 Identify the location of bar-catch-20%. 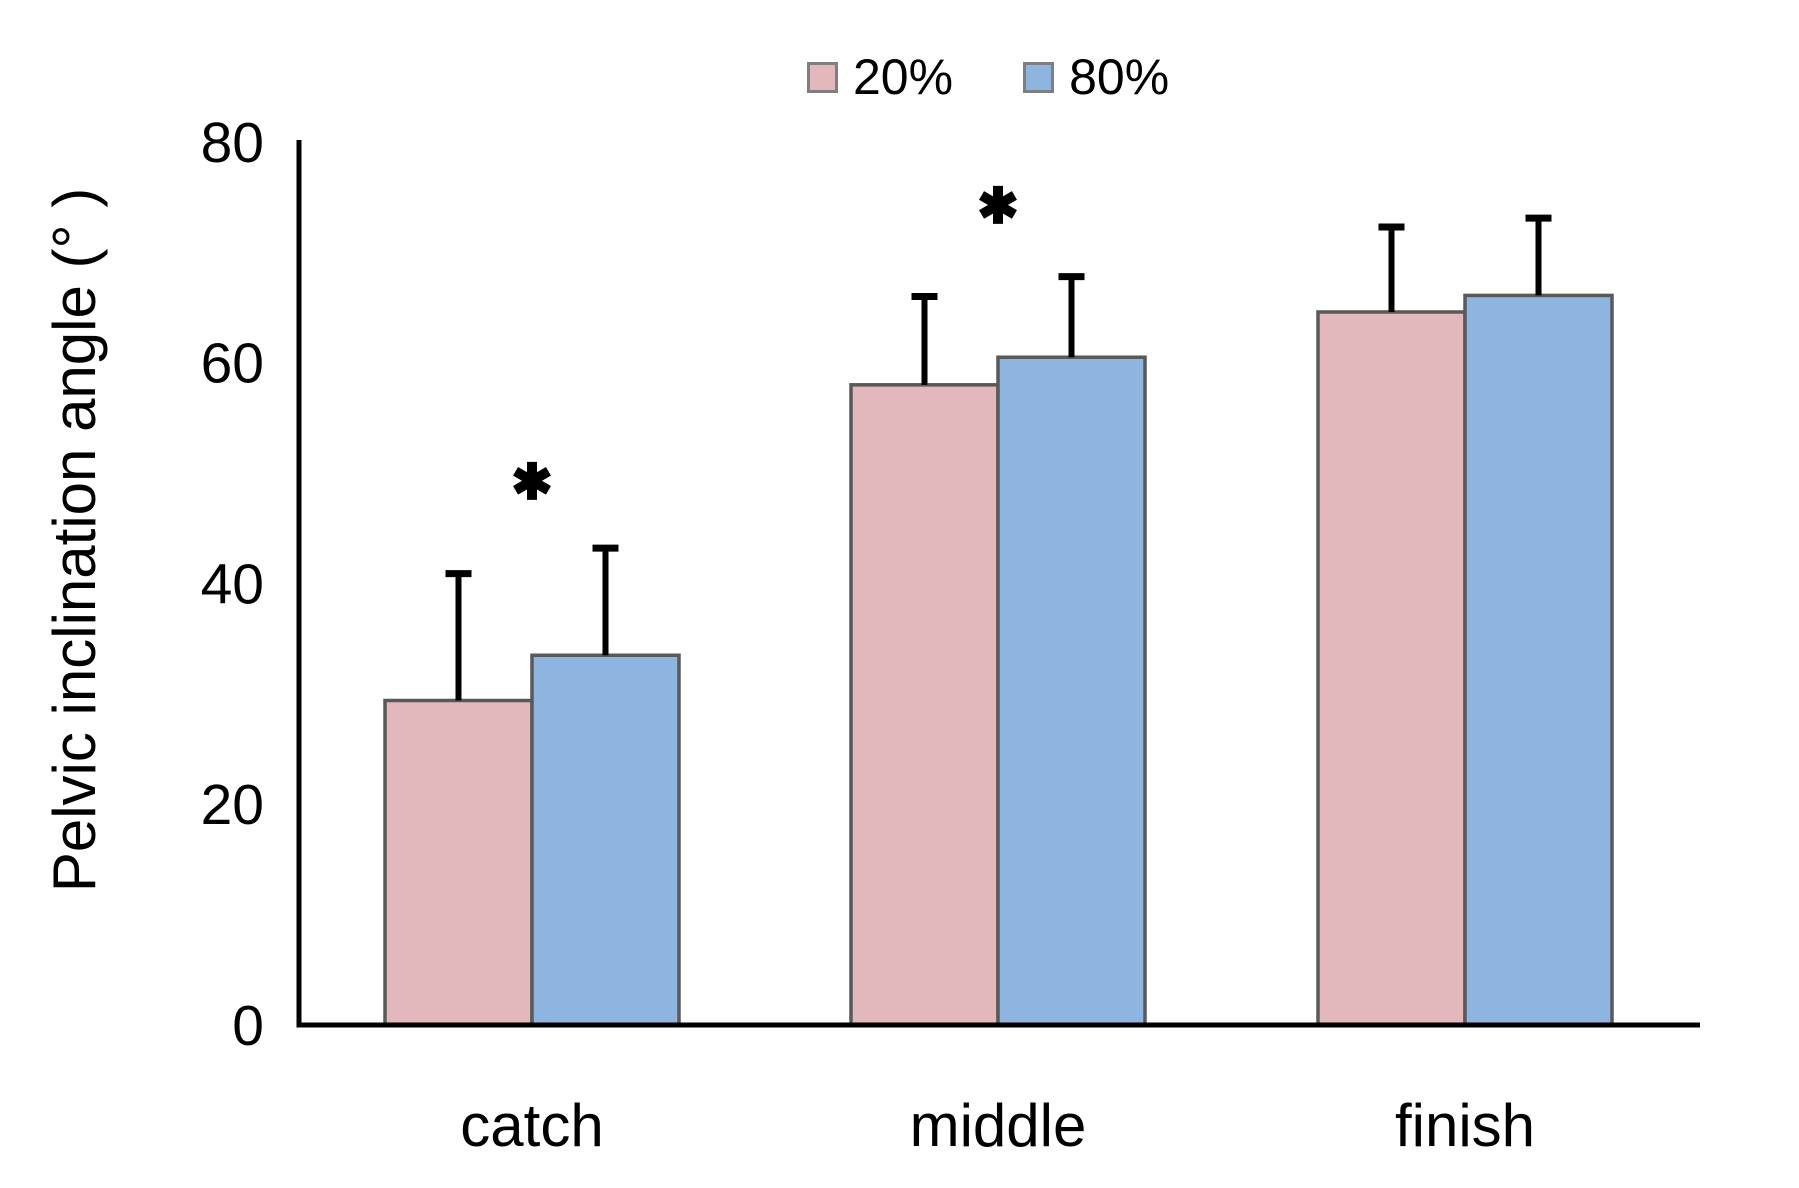
(458, 862).